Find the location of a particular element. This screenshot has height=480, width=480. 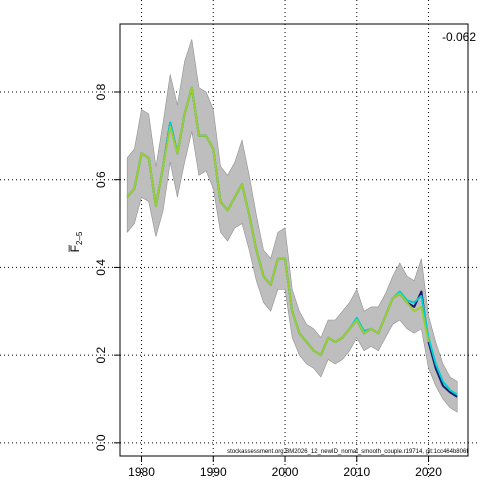

y-tick-label: 0.6 is located at coordinates (101, 179).